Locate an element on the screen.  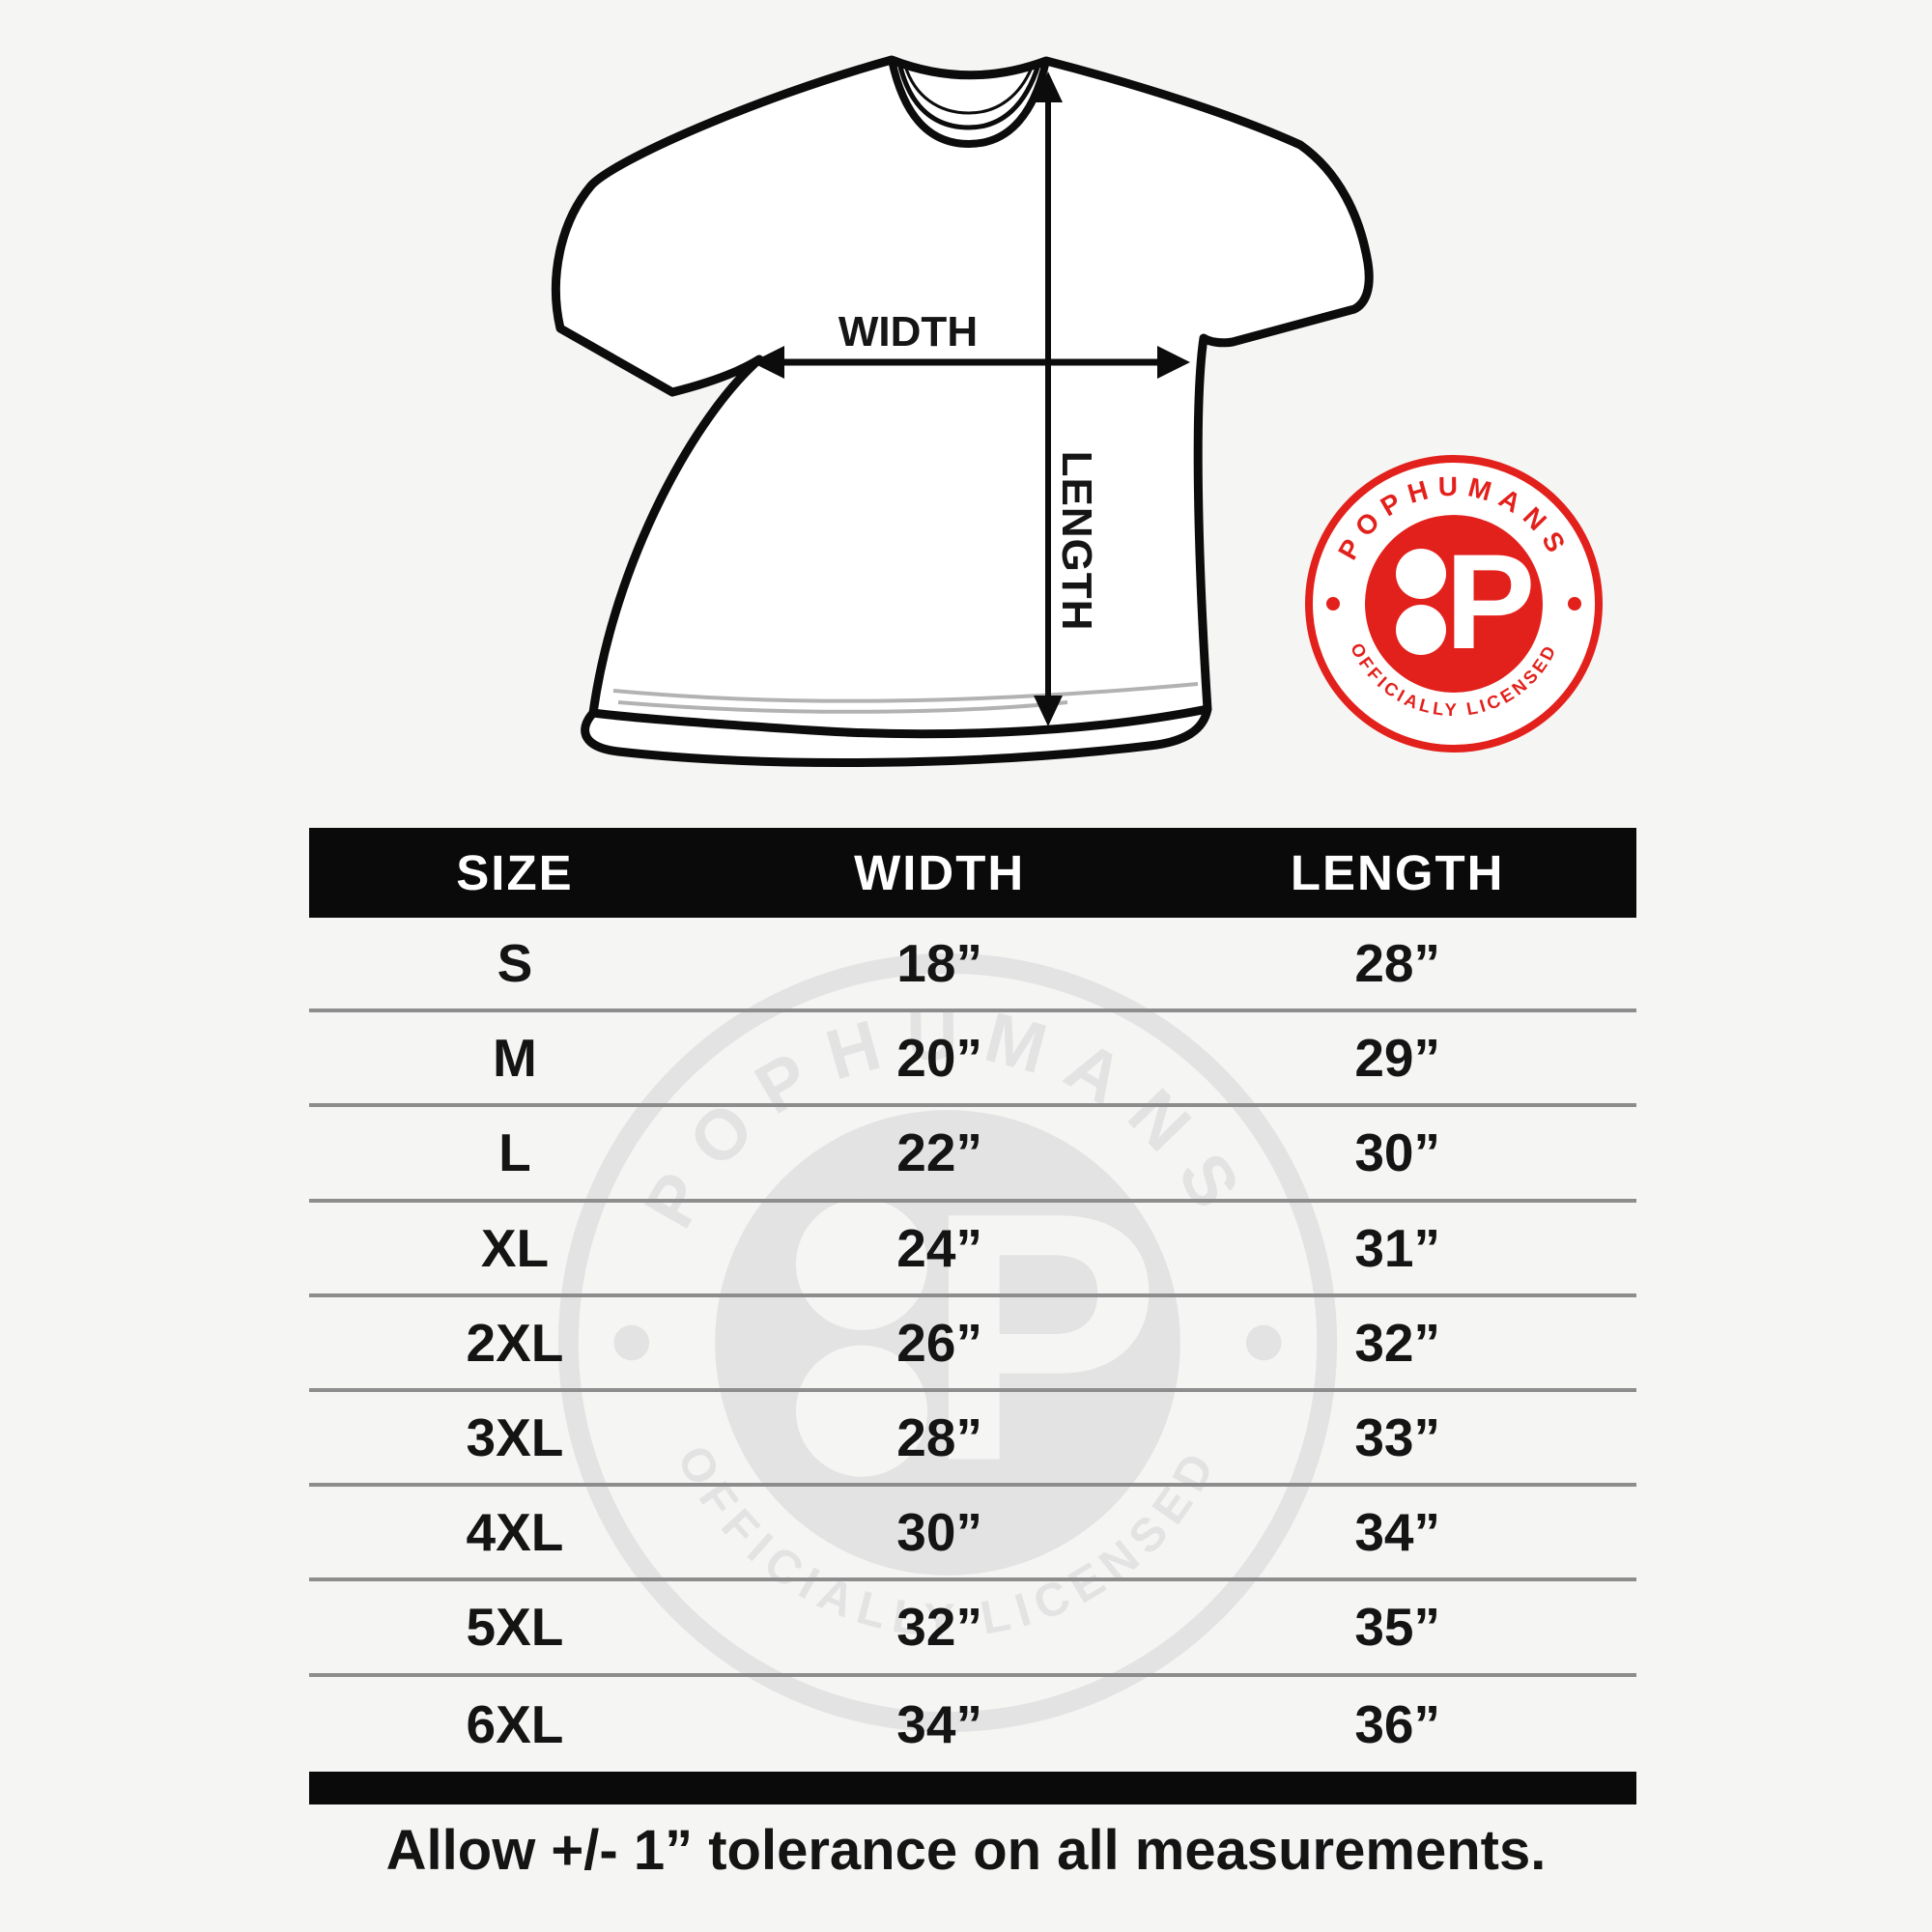
watermark-left-dot is located at coordinates (631, 1342).